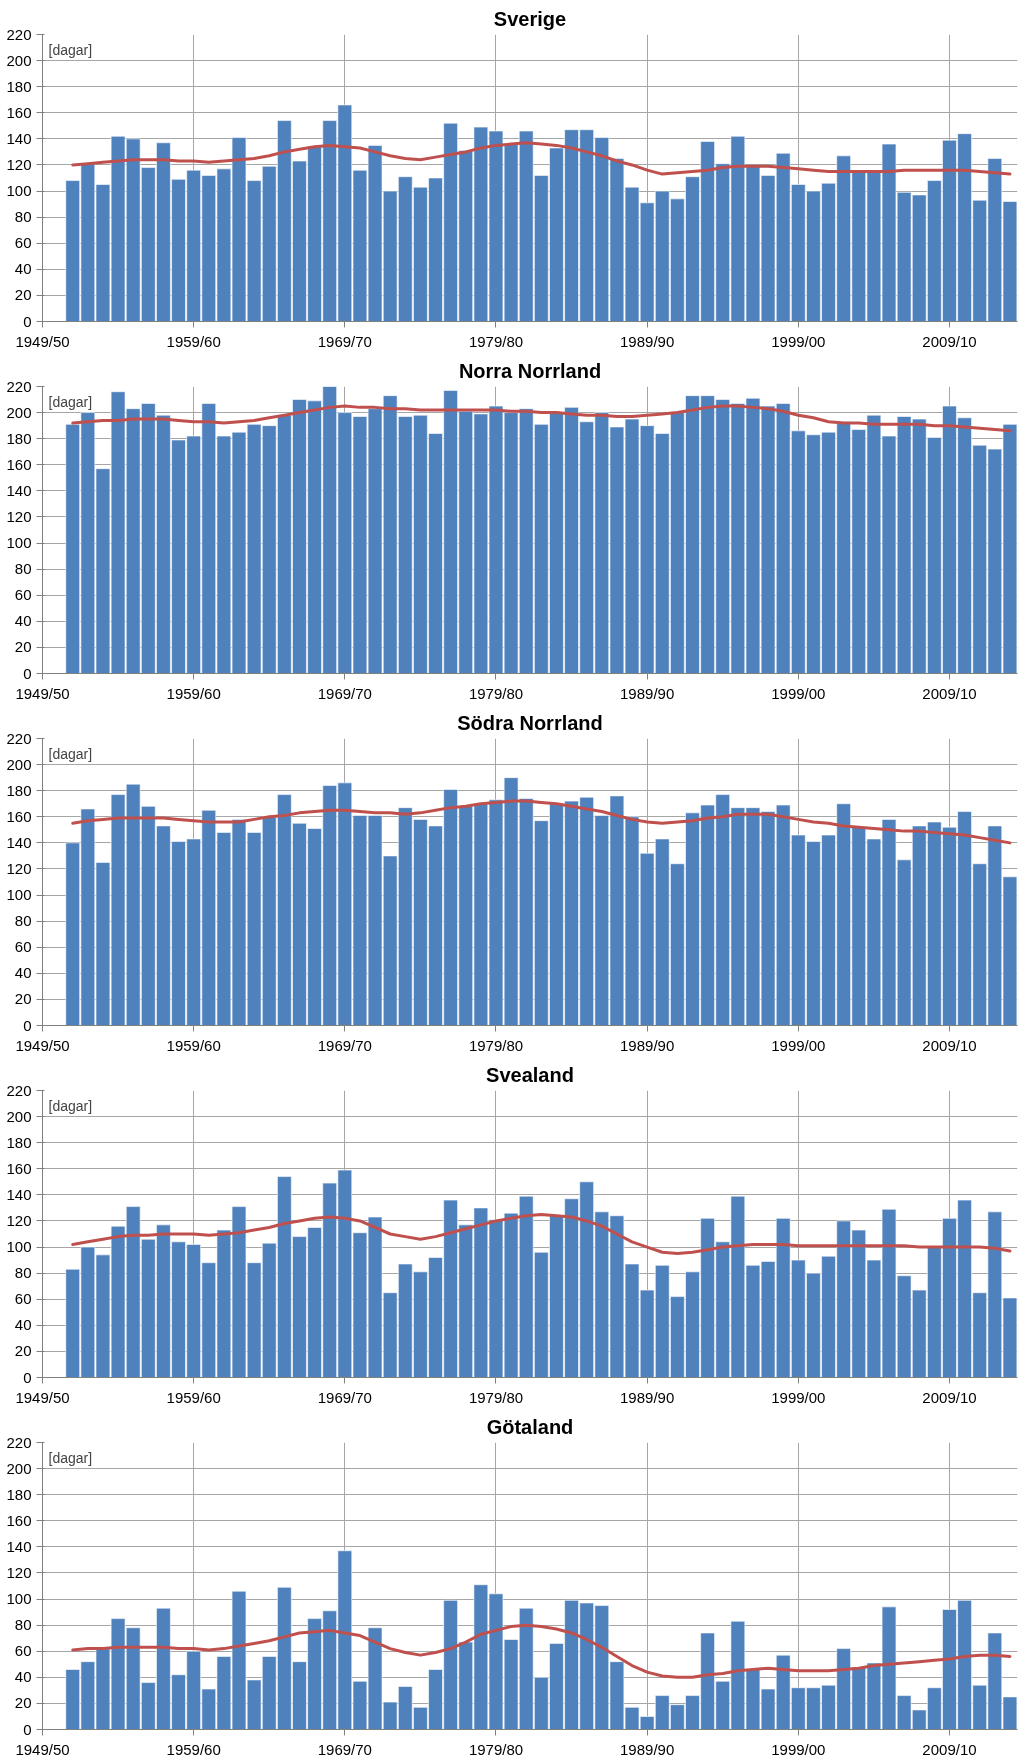  I want to click on chart-title: Sverige, so click(530, 18).